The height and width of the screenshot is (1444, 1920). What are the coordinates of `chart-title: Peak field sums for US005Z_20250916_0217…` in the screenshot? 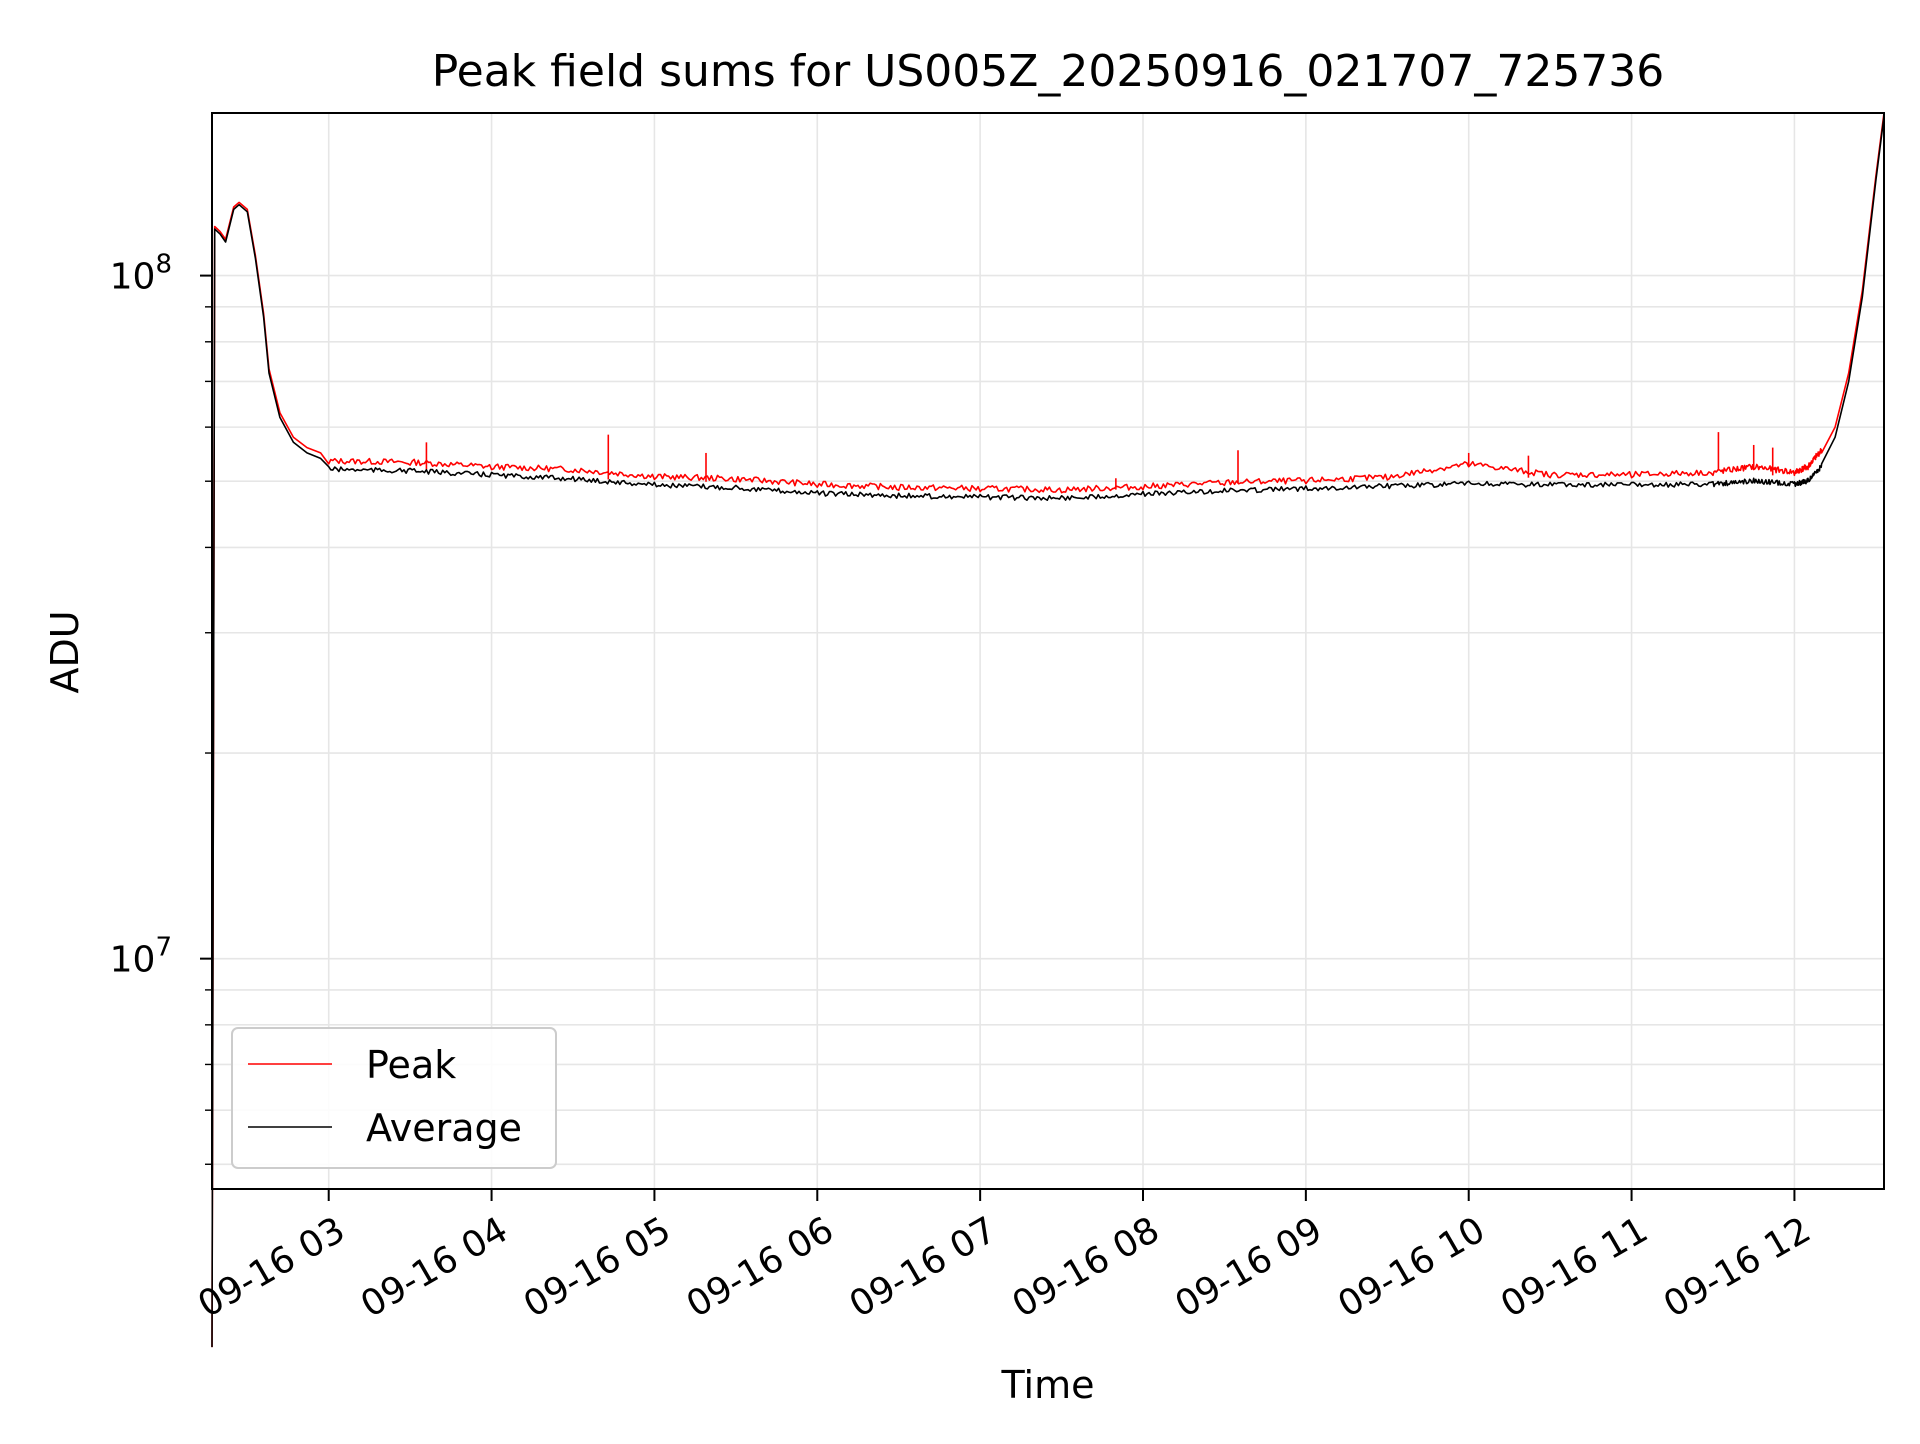 It's located at (1048, 71).